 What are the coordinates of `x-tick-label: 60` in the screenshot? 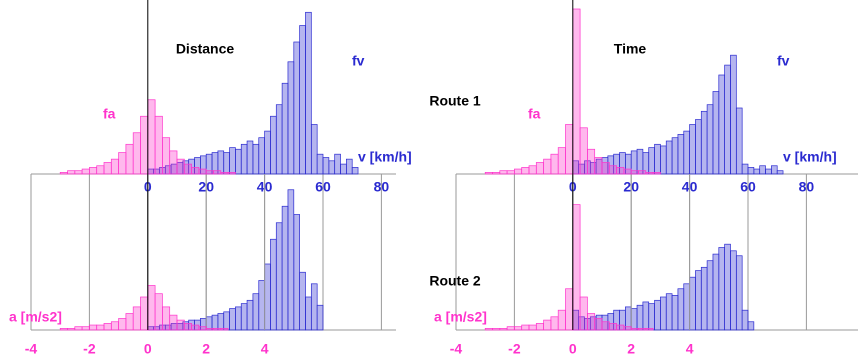 It's located at (748, 187).